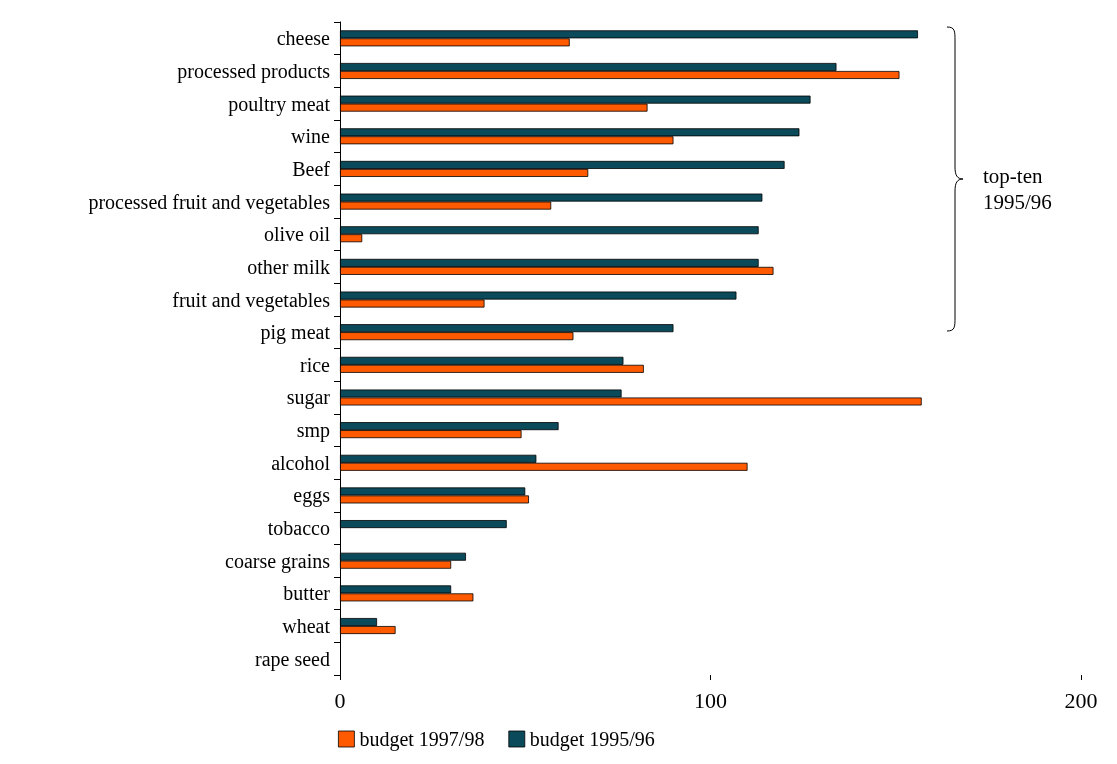 The width and height of the screenshot is (1117, 764). What do you see at coordinates (592, 739) in the screenshot?
I see `legend-label: budget 1995/96` at bounding box center [592, 739].